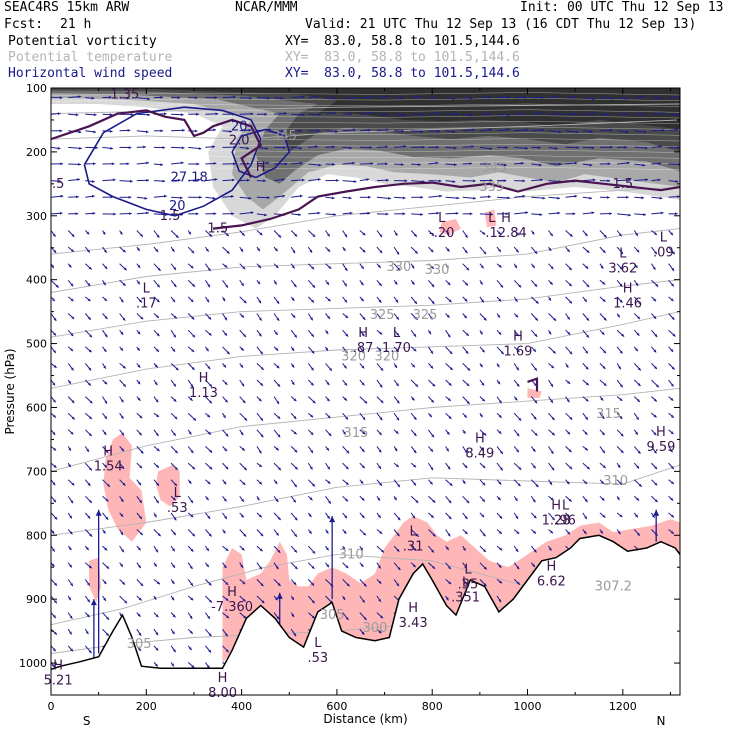  I want to click on extremum-value: 1.70, so click(396, 348).